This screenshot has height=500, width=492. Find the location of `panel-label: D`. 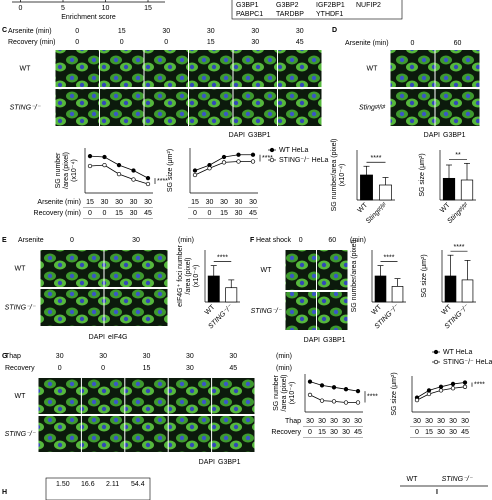

panel-label: D is located at coordinates (334, 30).